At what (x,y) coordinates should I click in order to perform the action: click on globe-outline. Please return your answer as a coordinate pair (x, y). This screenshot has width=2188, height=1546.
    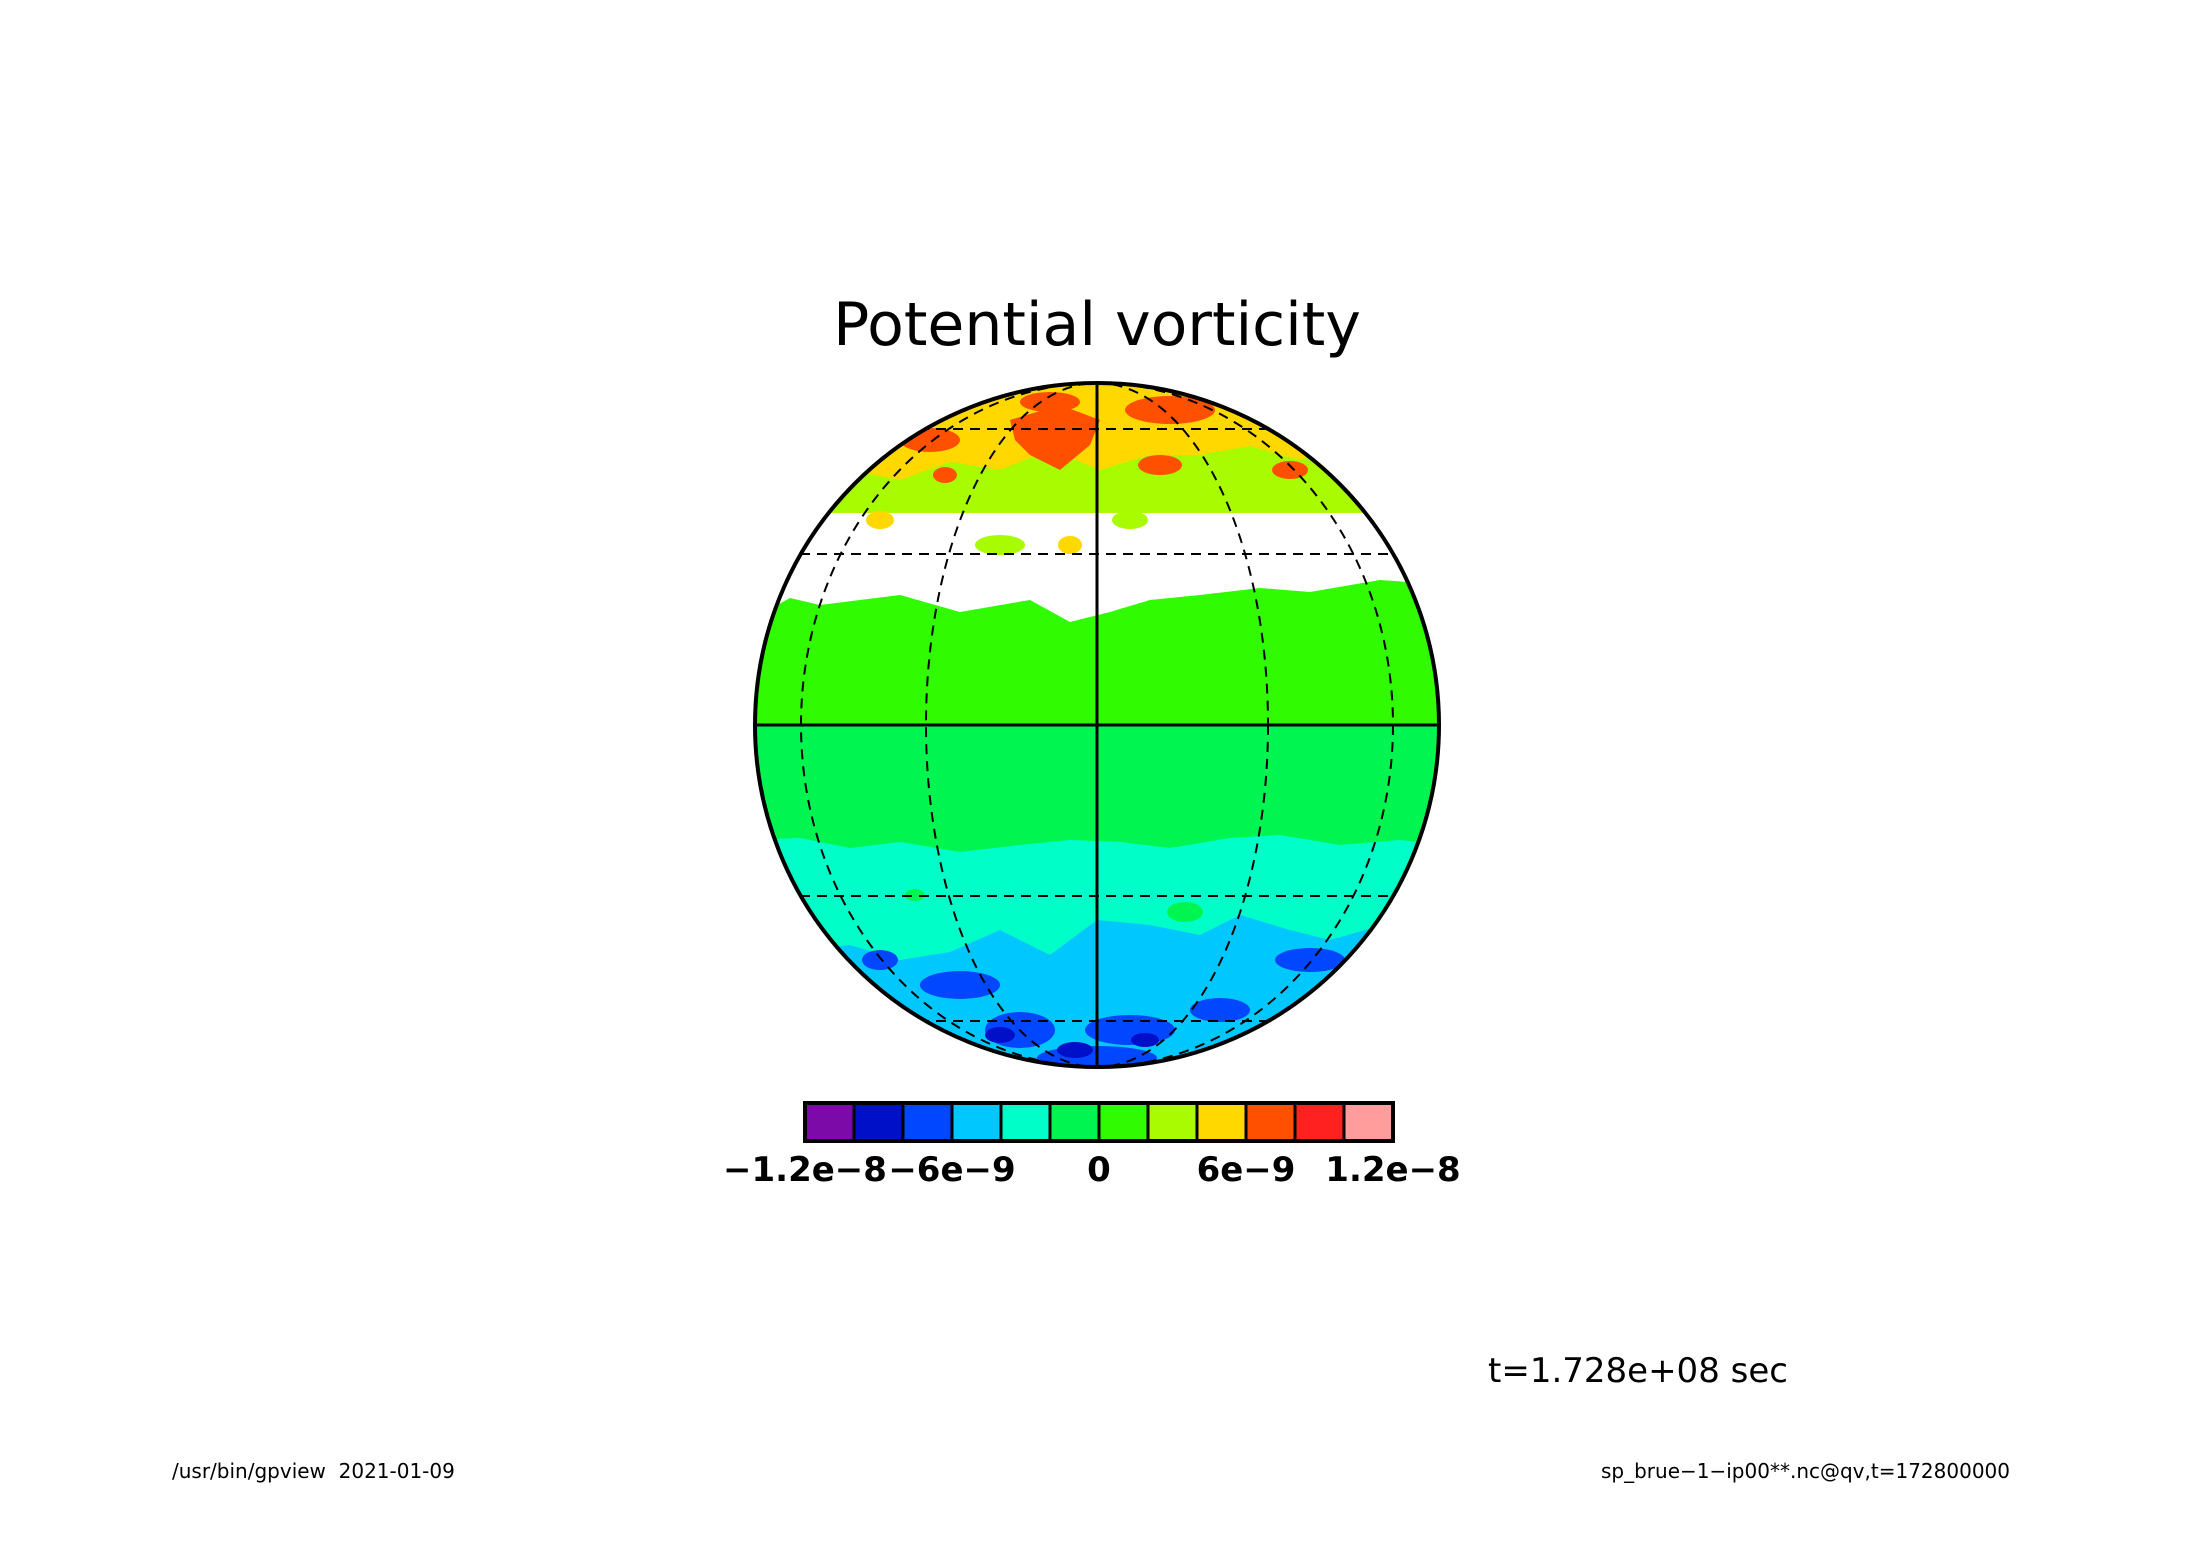
    Looking at the image, I should click on (1097, 725).